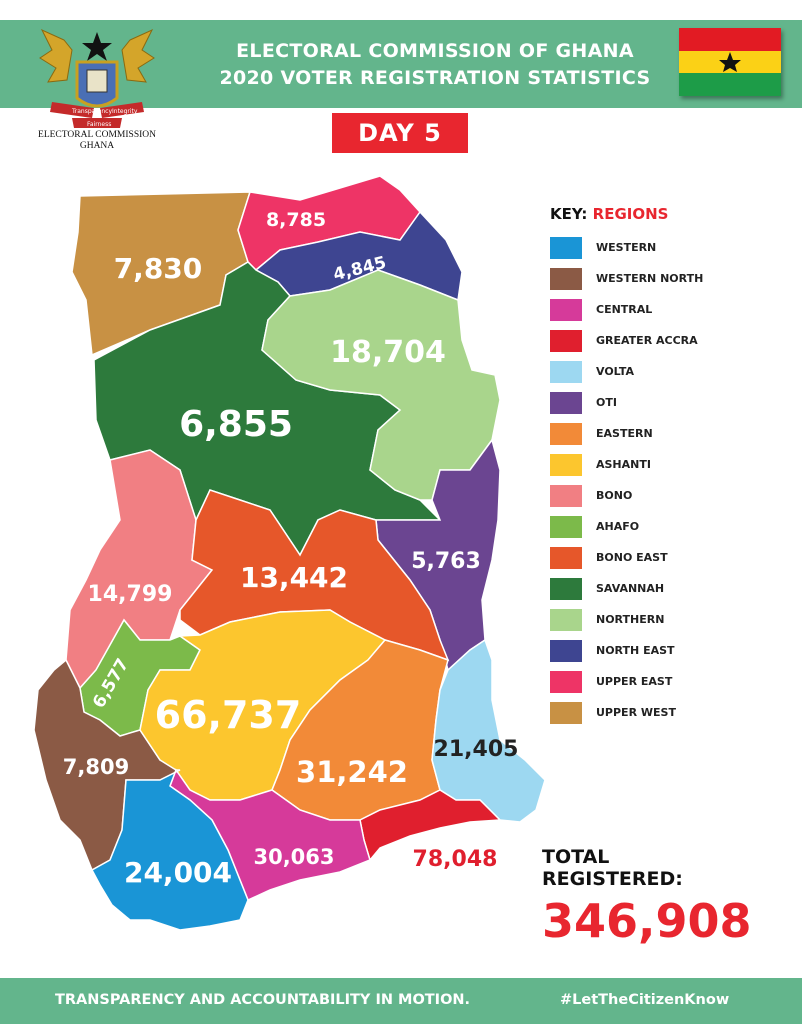 The image size is (802, 1024). Describe the element at coordinates (670, 588) in the screenshot. I see `legend-item: SAVANNAH` at that location.